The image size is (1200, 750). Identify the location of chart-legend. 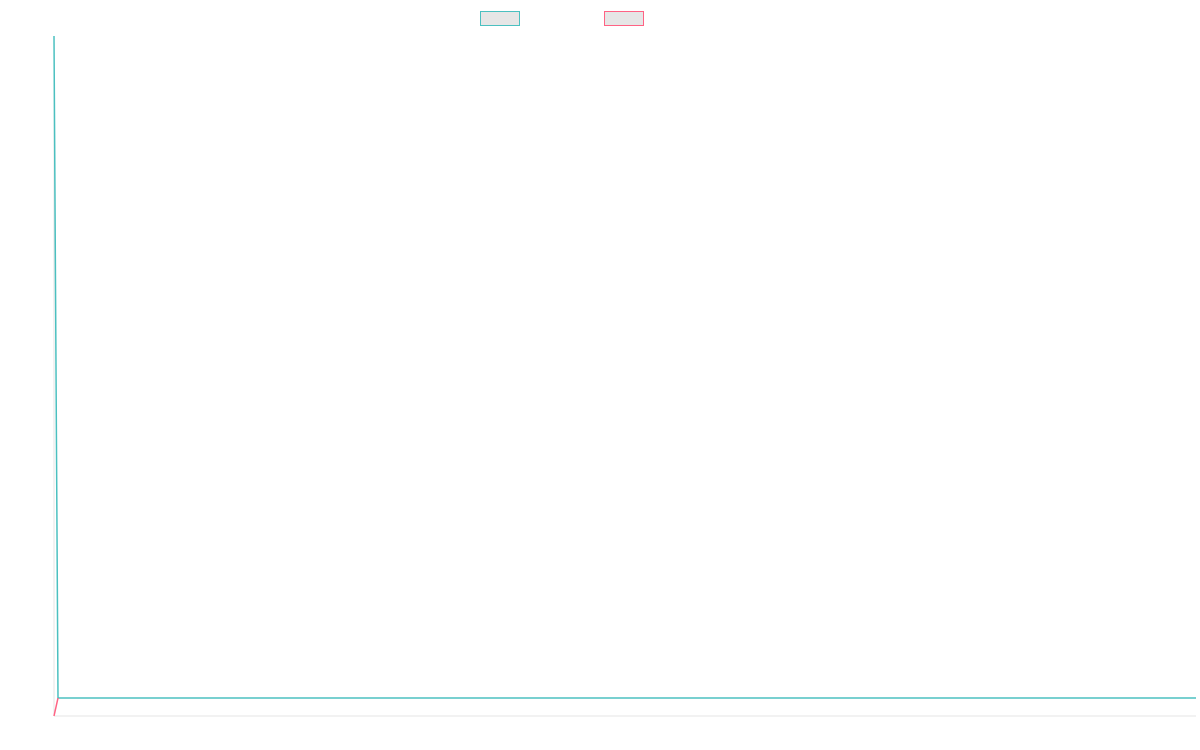
(600, 18).